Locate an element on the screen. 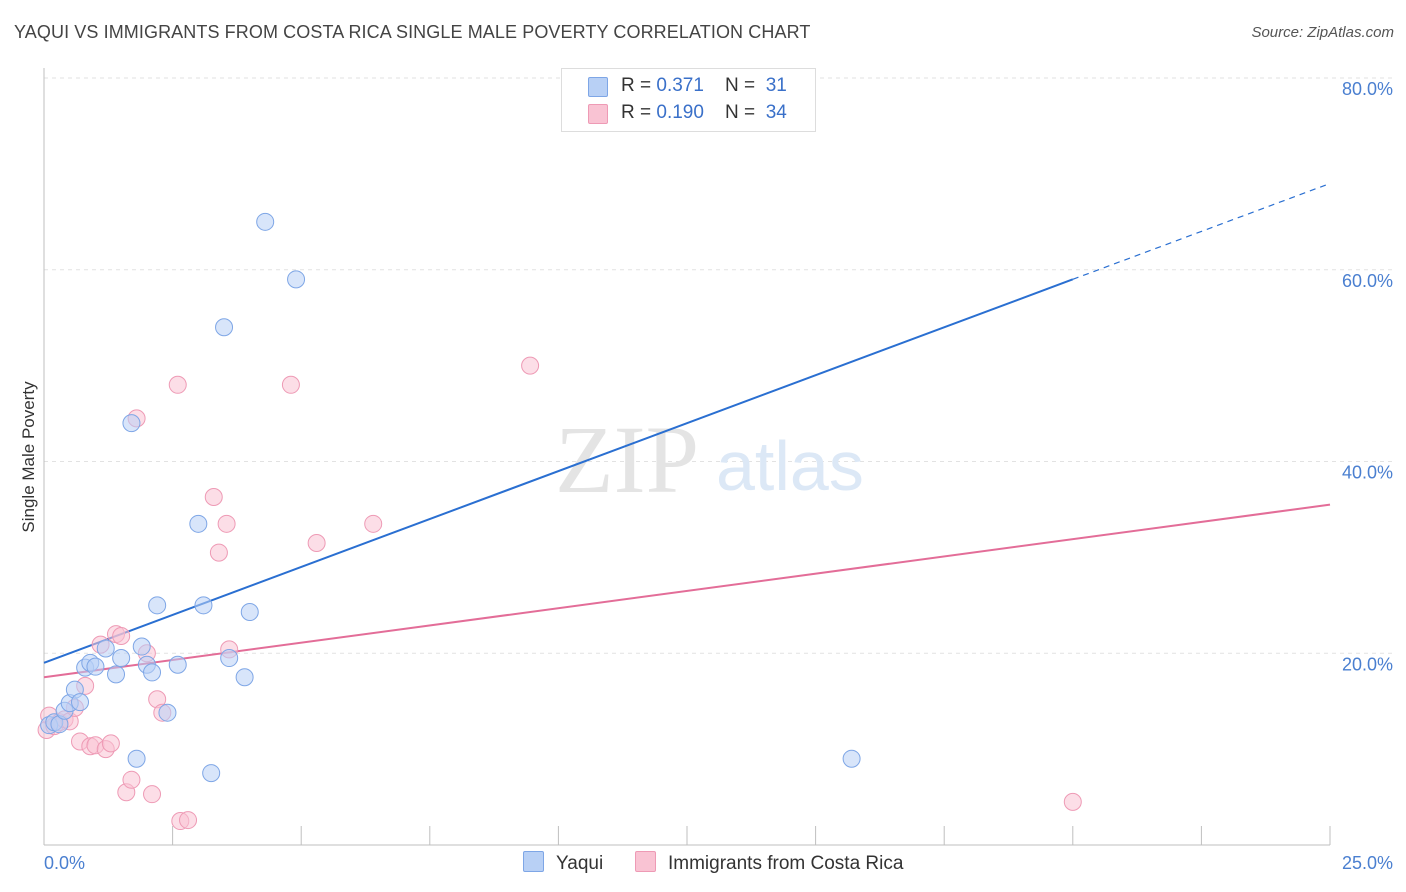 The width and height of the screenshot is (1406, 892). yaqui-r-label: R = is located at coordinates (639, 85).